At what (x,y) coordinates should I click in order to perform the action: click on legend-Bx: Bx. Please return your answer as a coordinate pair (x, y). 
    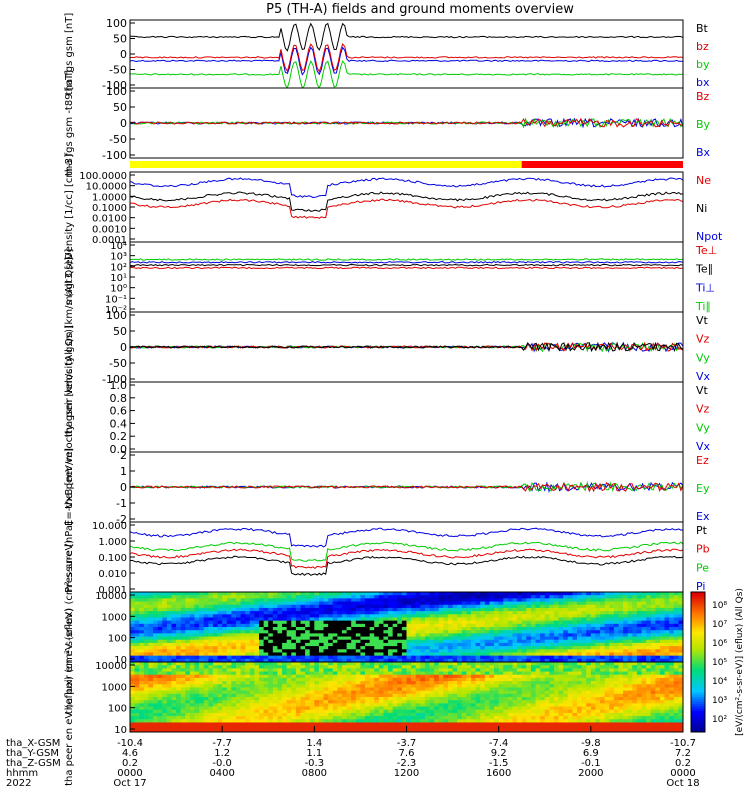
    Looking at the image, I should click on (703, 152).